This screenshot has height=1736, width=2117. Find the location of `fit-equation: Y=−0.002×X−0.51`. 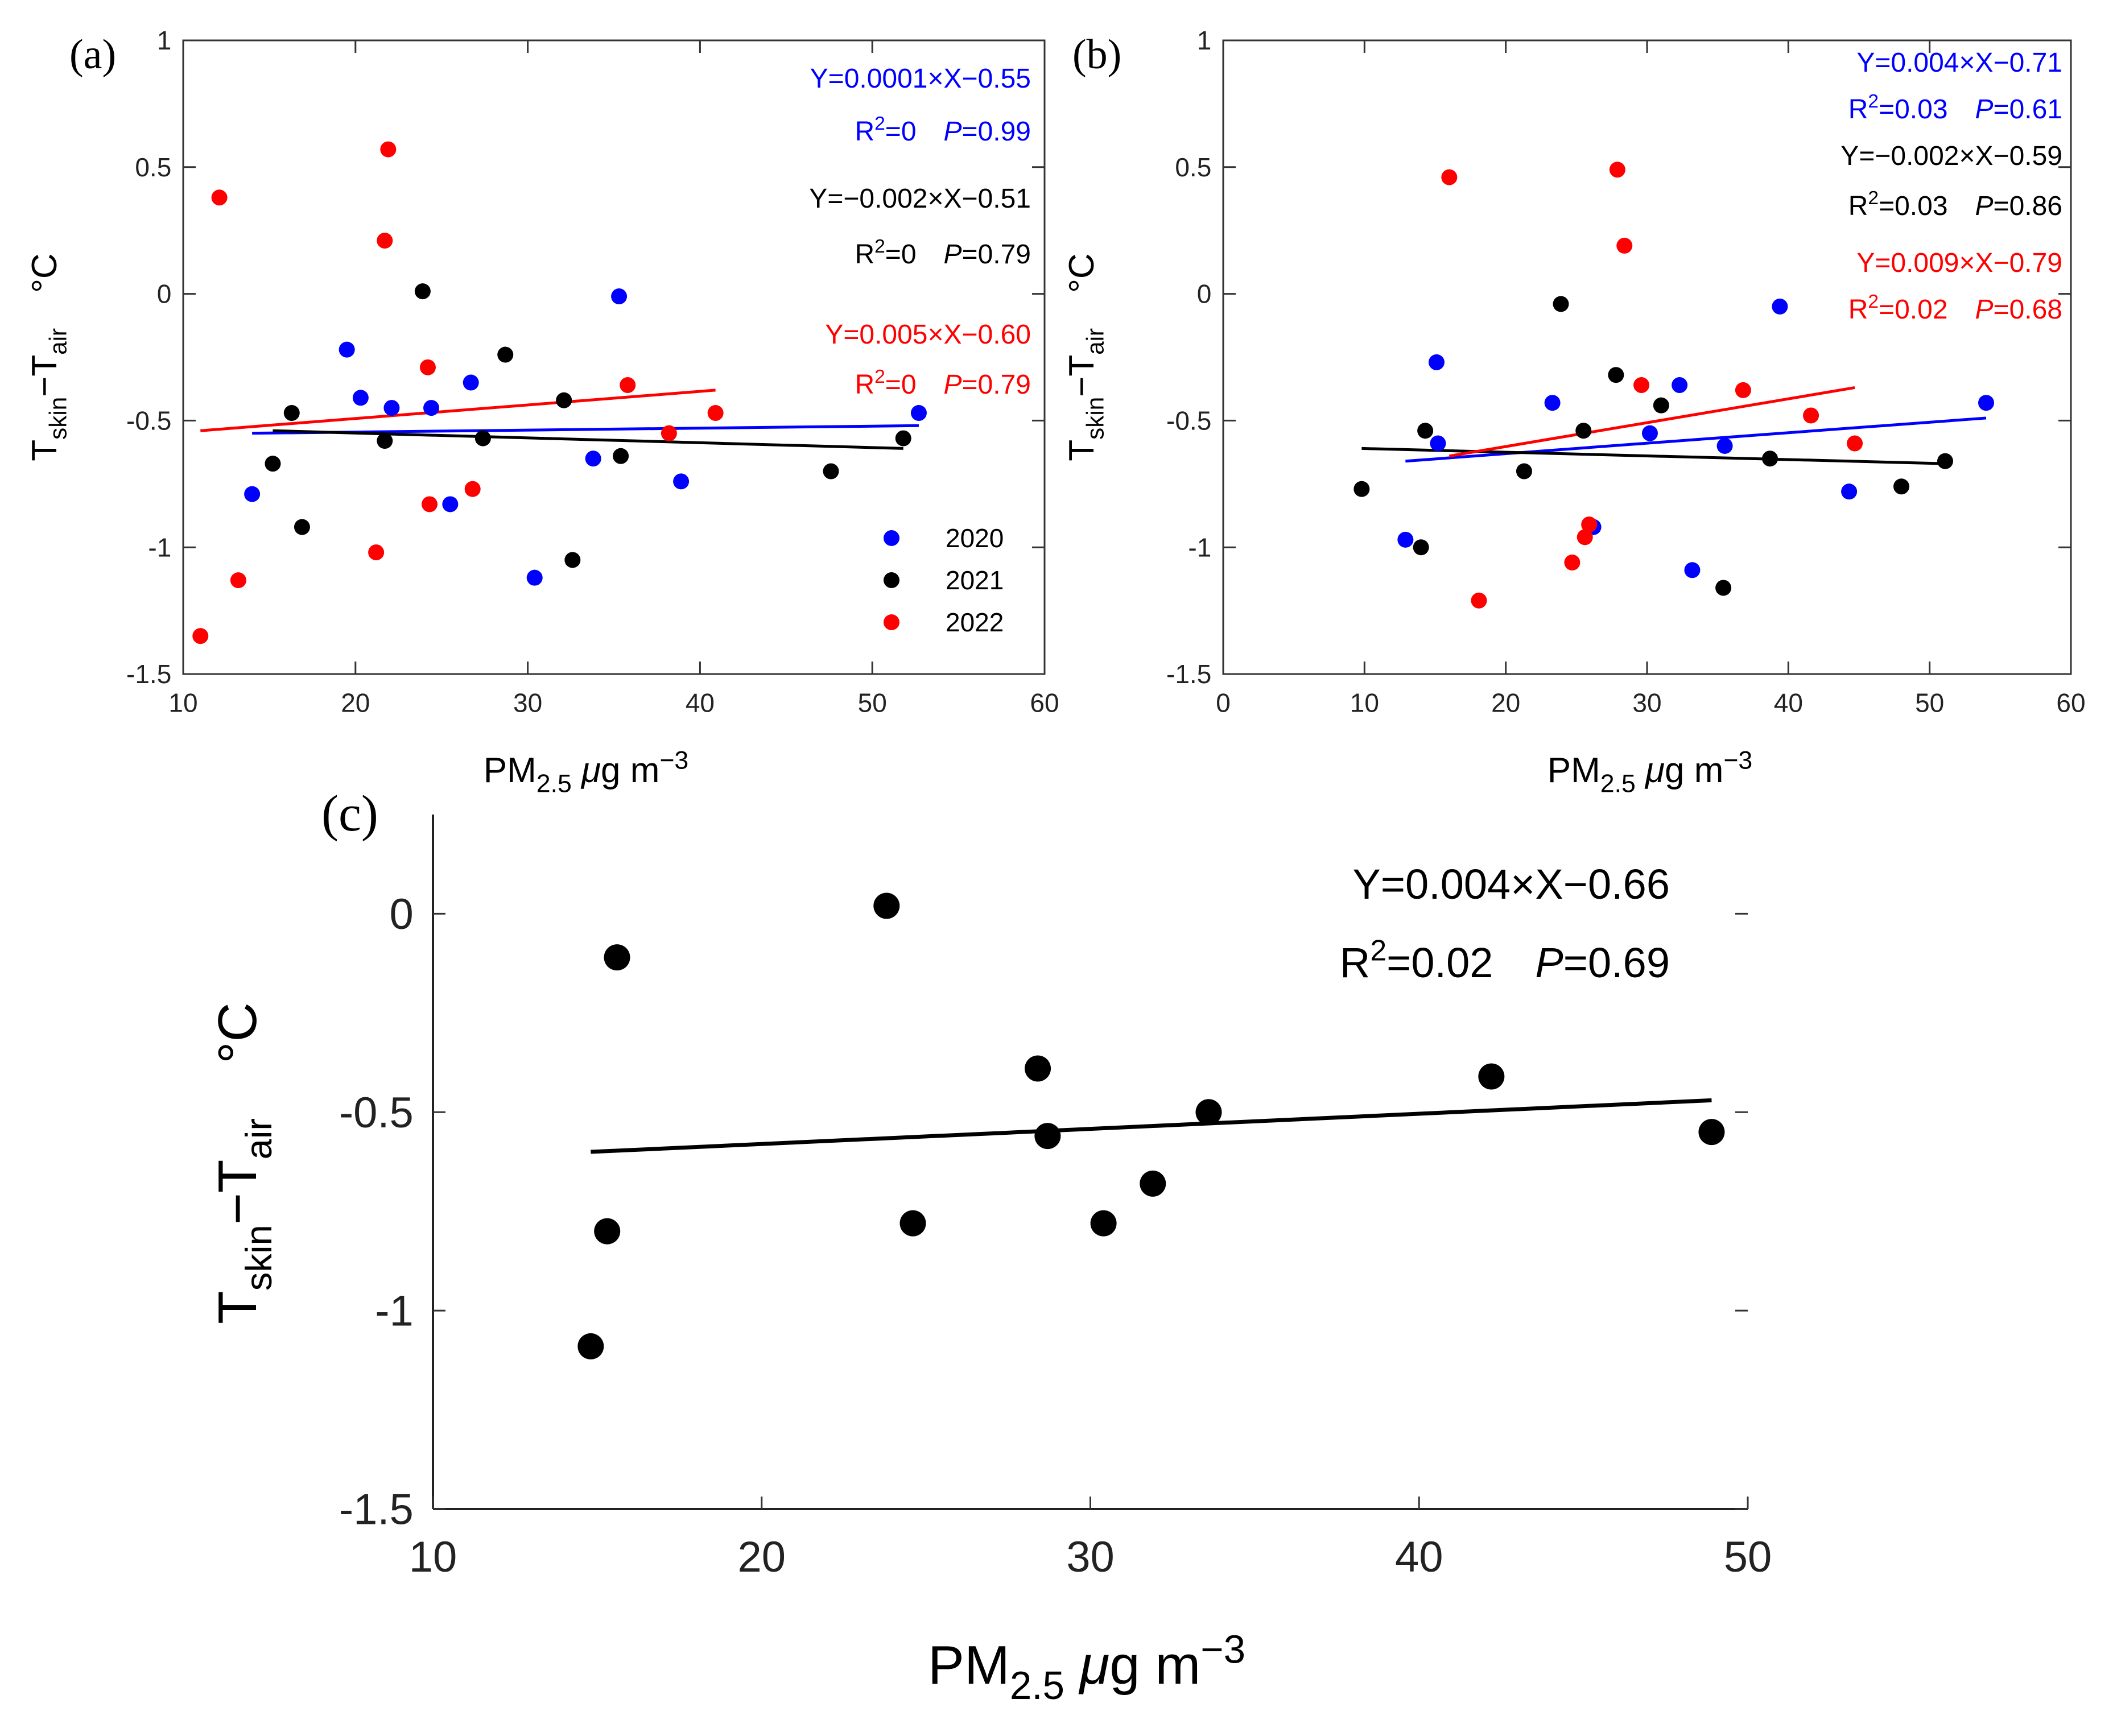

fit-equation: Y=−0.002×X−0.51 is located at coordinates (920, 199).